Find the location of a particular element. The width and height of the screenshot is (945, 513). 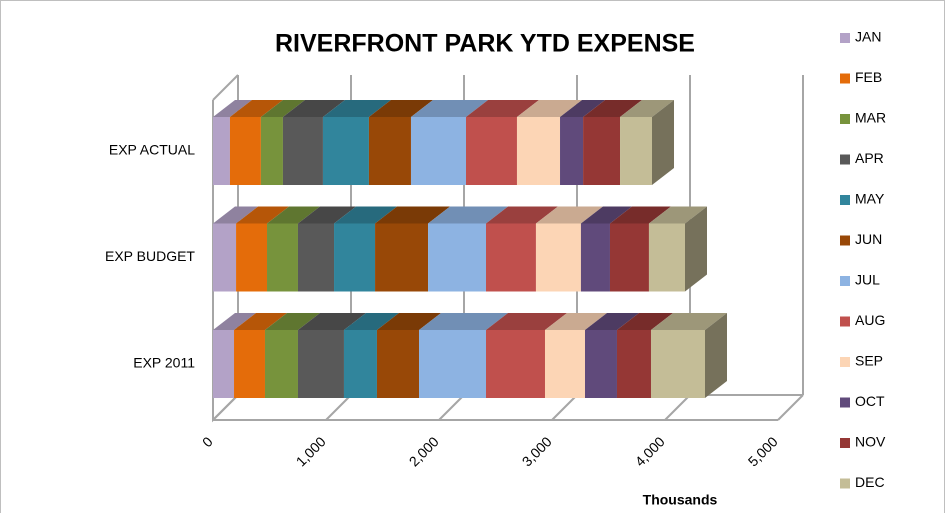

category-label: EXP BUDGET is located at coordinates (150, 256).